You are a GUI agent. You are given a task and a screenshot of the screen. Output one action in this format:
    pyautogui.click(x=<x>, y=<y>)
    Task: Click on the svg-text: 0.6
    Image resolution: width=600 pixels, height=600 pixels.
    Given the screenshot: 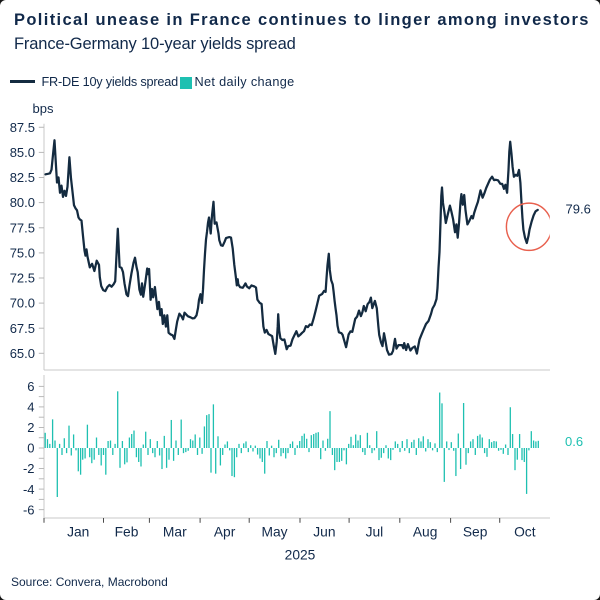 What is the action you would take?
    pyautogui.click(x=574, y=441)
    